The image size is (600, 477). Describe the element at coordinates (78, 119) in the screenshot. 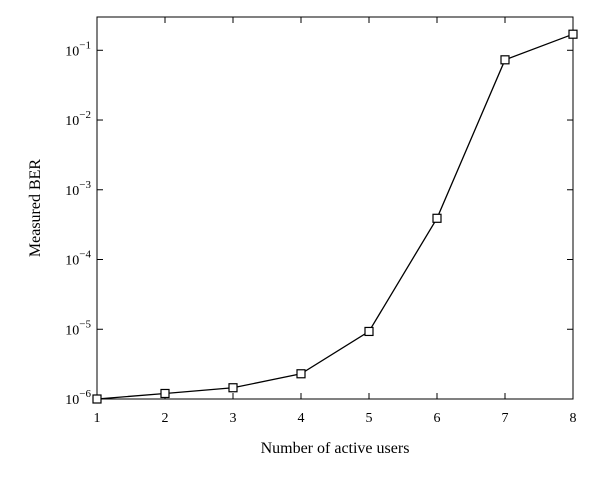

I see `y-tick-label: 10⁻²` at that location.